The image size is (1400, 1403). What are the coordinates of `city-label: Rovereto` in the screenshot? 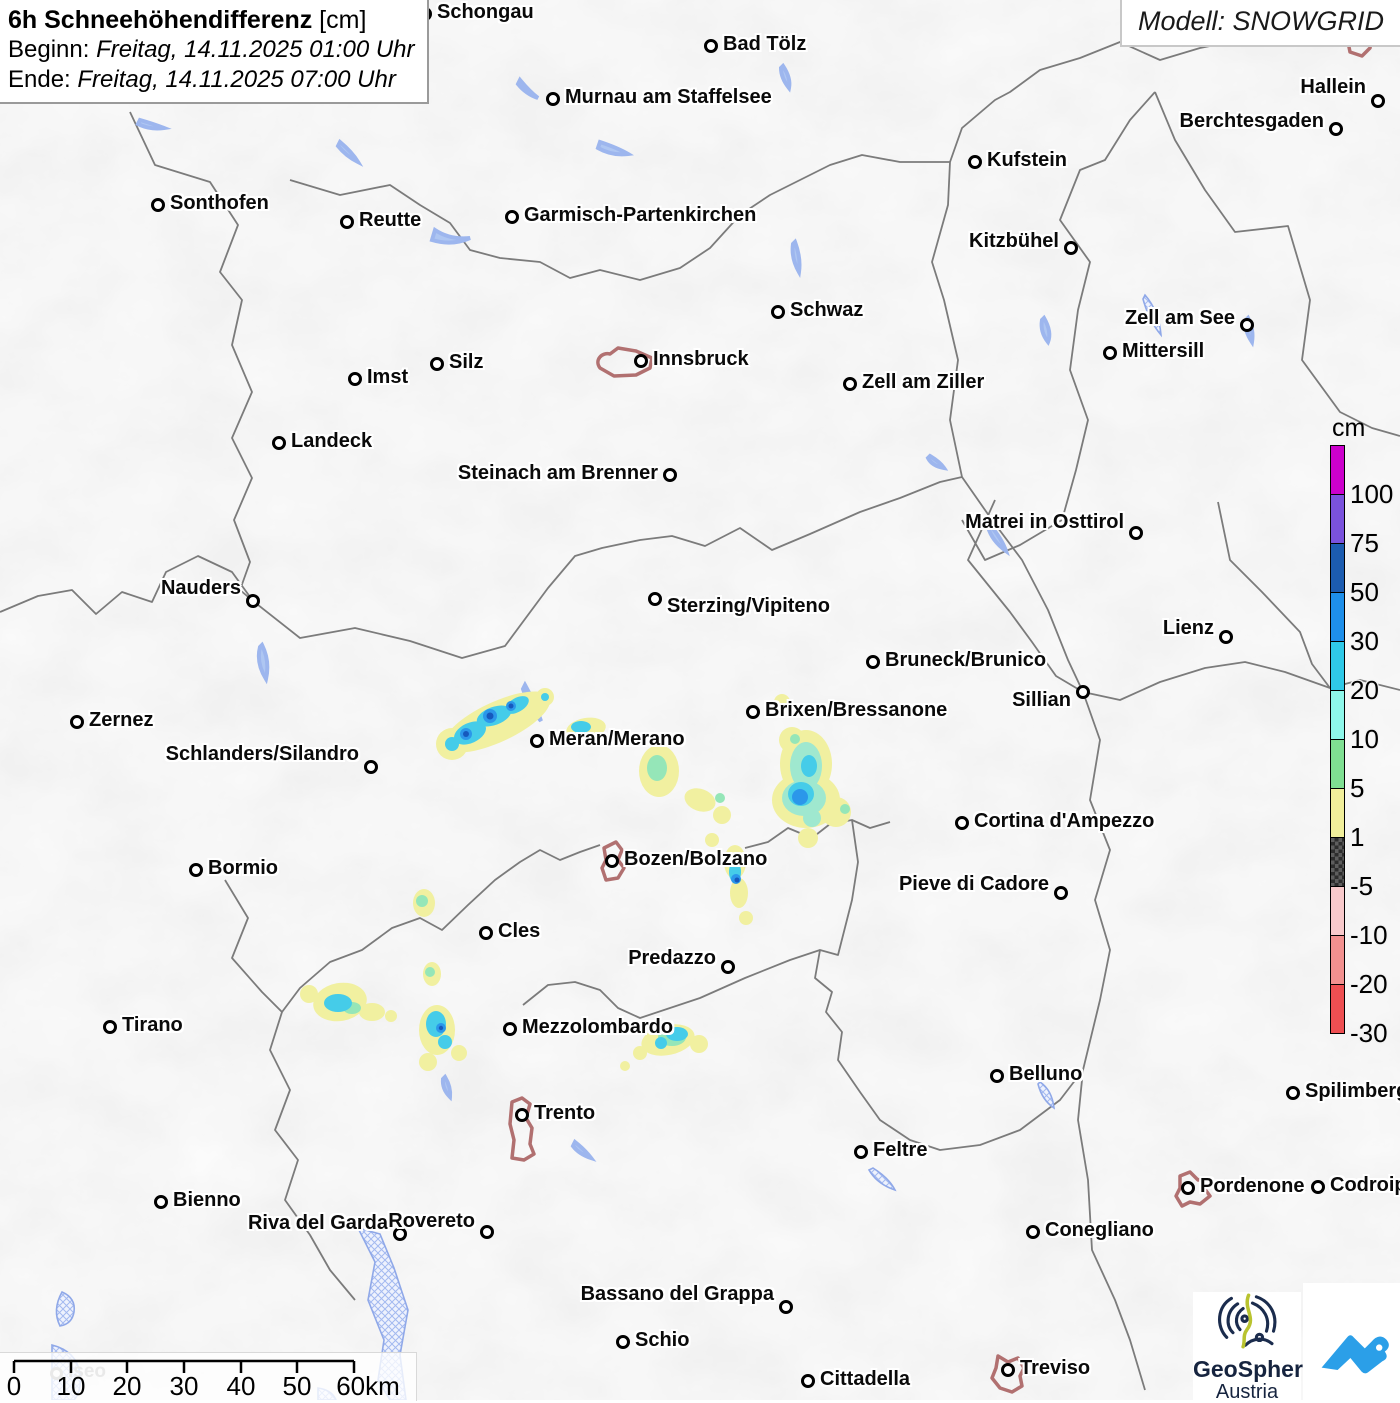 It's located at (431, 1221).